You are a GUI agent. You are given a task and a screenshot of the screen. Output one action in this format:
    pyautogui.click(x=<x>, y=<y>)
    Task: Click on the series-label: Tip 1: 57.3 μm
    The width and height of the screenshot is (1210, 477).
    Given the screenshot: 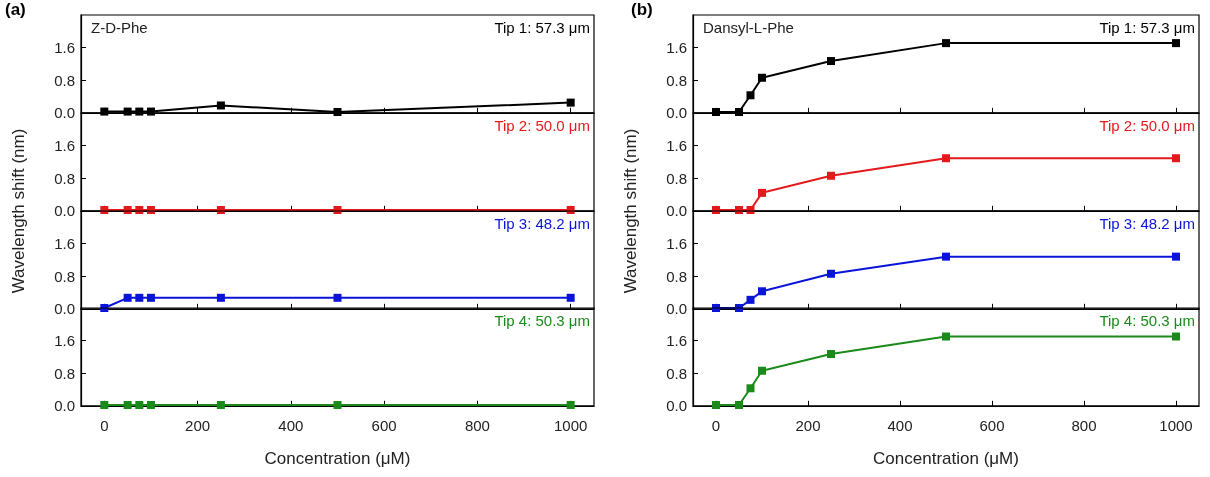 What is the action you would take?
    pyautogui.click(x=1147, y=27)
    